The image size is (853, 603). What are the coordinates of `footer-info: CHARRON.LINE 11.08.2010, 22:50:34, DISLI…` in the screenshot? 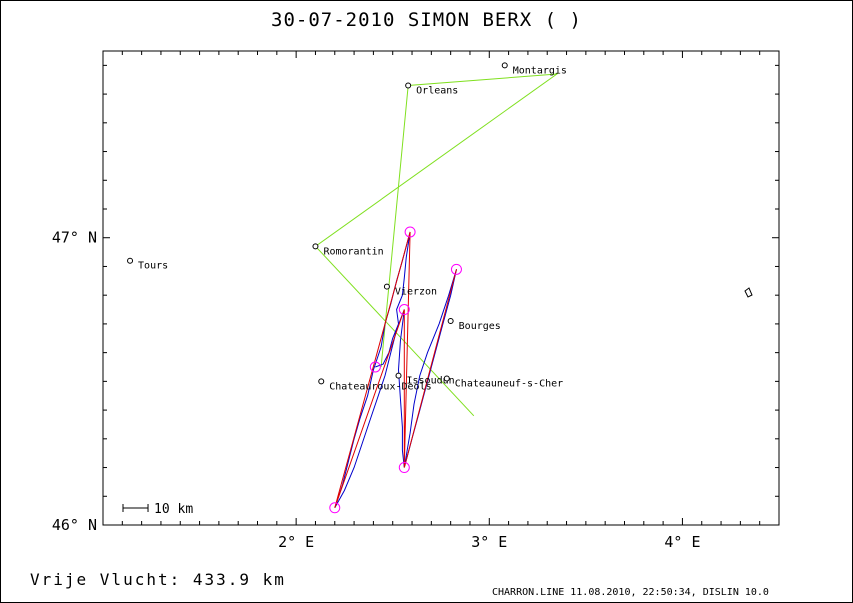 It's located at (630, 592).